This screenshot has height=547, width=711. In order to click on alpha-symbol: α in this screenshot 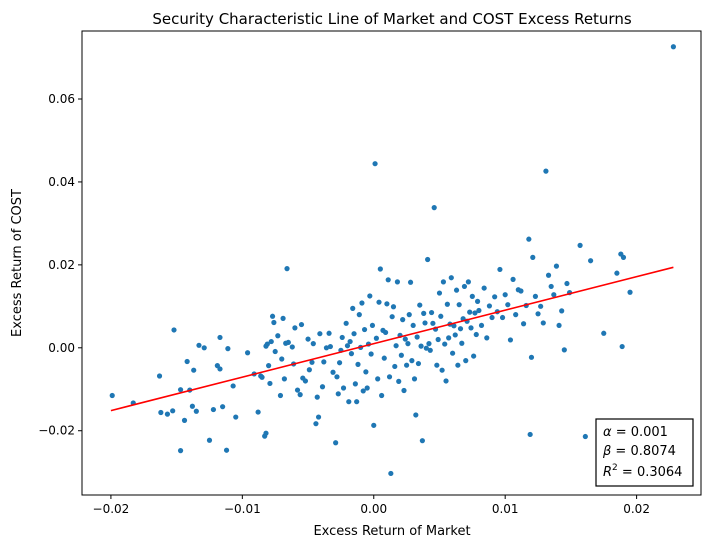, I will do `click(607, 432)`.